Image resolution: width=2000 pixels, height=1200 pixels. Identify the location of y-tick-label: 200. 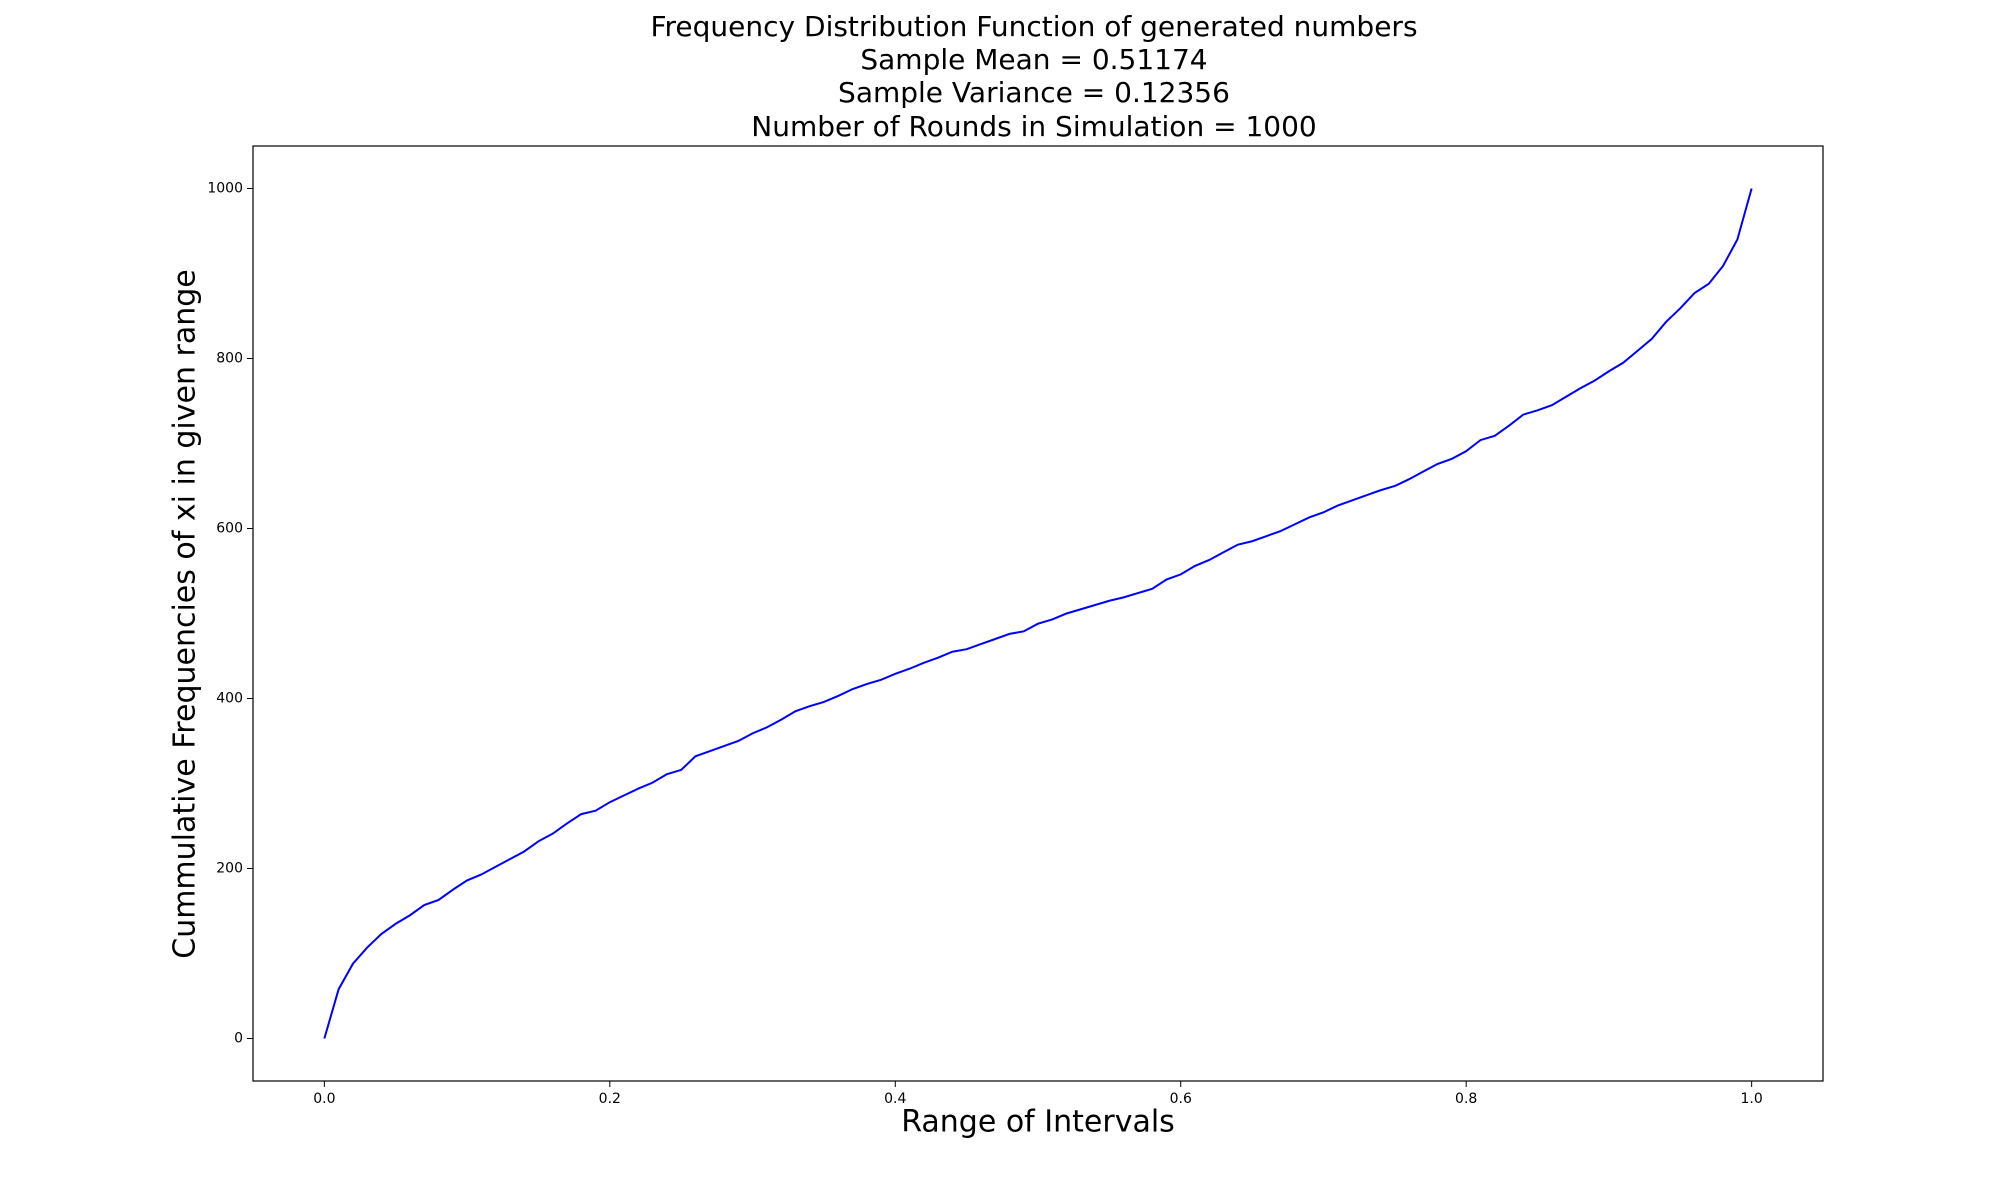
(229, 869).